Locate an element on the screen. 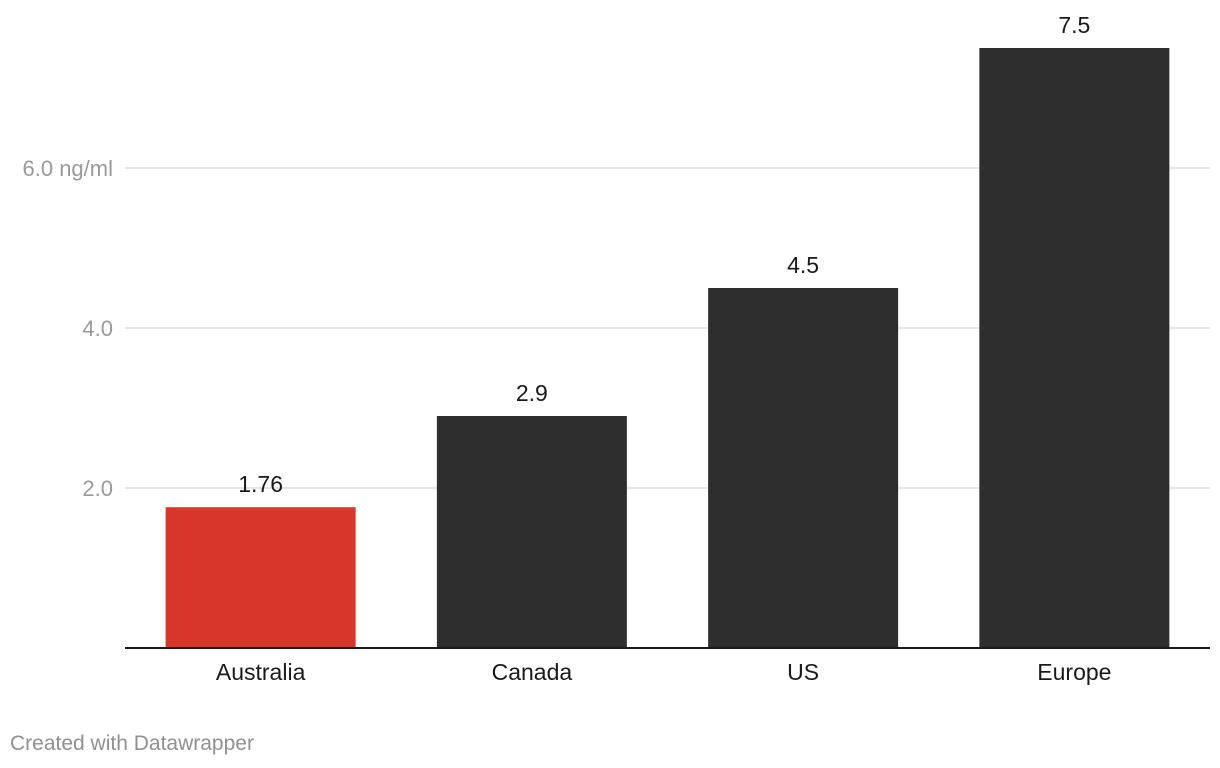 The image size is (1220, 768). bar-australia is located at coordinates (260, 577).